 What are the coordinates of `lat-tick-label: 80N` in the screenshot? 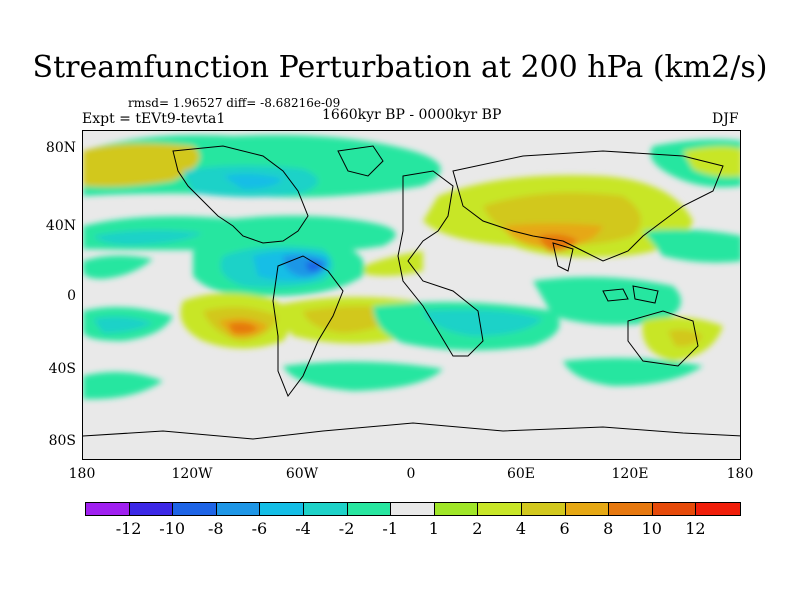 It's located at (60, 148).